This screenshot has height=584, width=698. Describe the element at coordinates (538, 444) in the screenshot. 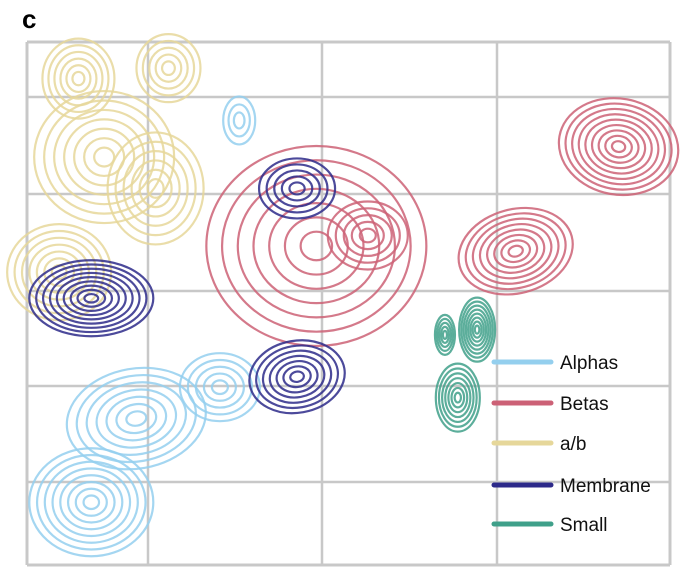

I see `legend-item-ab: a/b` at that location.